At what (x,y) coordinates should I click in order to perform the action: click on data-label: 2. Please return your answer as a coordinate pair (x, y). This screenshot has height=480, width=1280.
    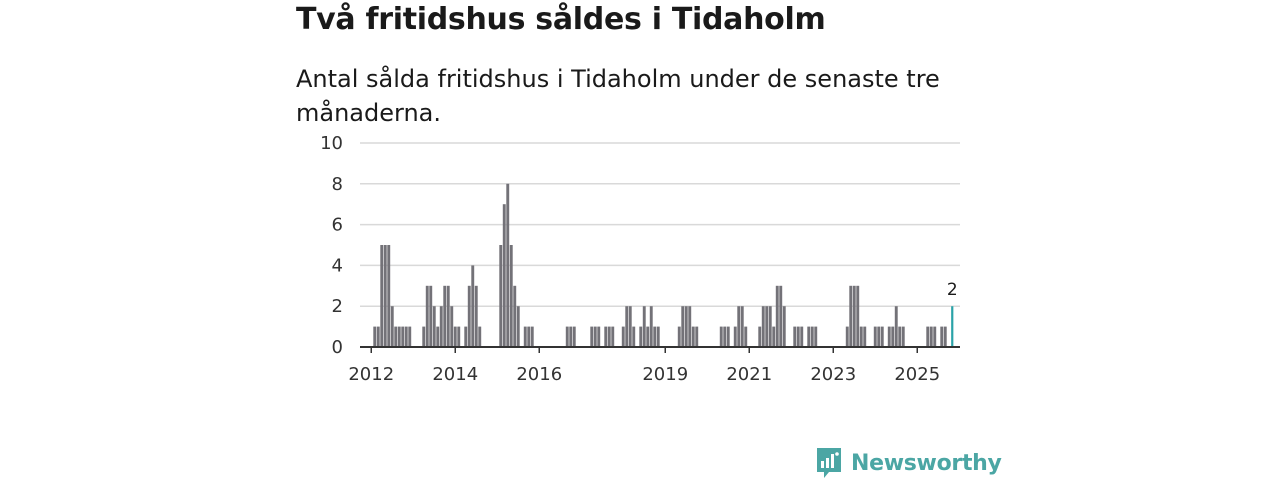
    Looking at the image, I should click on (952, 290).